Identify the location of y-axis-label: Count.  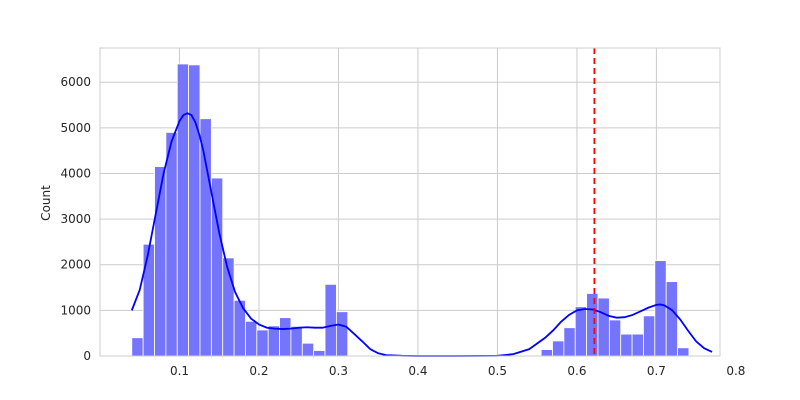
(46, 203).